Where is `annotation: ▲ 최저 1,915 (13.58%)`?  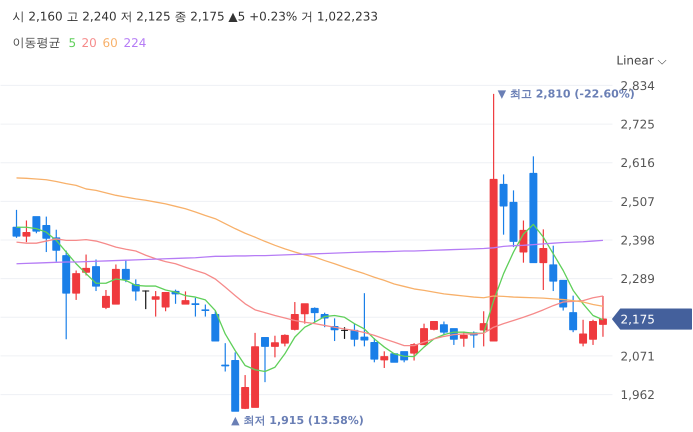
annotation: ▲ 최저 1,915 (13.58%) is located at coordinates (297, 421).